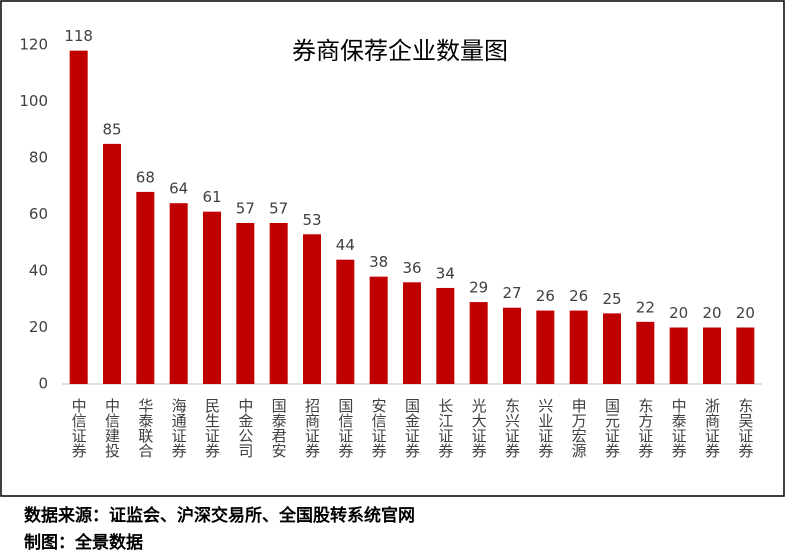 The width and height of the screenshot is (802, 558). I want to click on x-tick-label: 招商证券, so click(312, 428).